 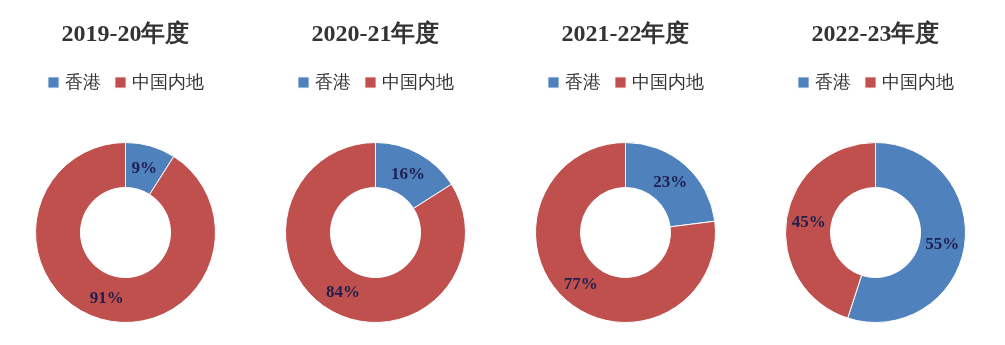 What do you see at coordinates (670, 182) in the screenshot?
I see `data-label: 23%` at bounding box center [670, 182].